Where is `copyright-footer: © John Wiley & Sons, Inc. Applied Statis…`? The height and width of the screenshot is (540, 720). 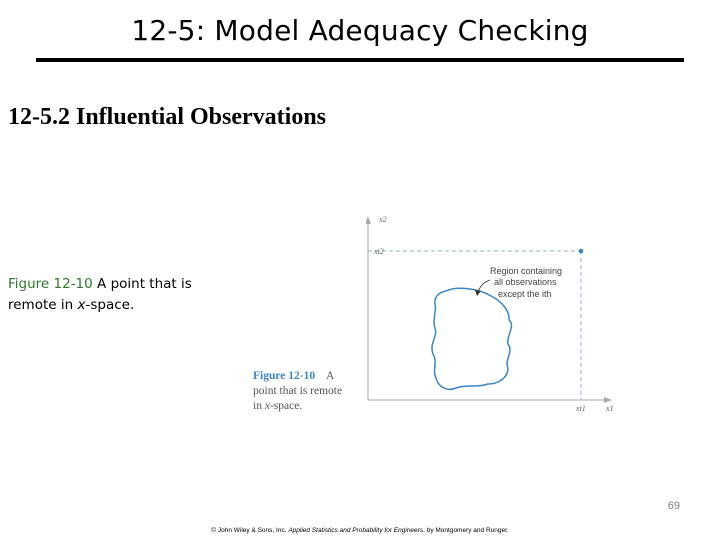 copyright-footer: © John Wiley & Sons, Inc. Applied Statis… is located at coordinates (360, 530).